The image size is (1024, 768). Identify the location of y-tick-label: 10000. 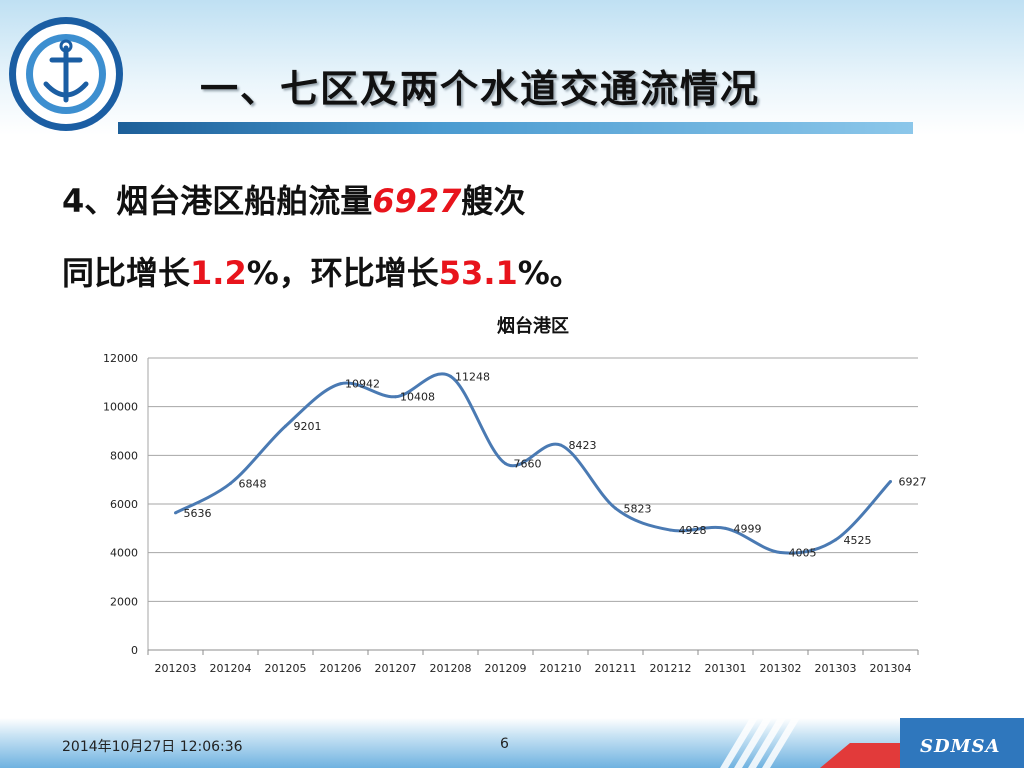
(120, 407).